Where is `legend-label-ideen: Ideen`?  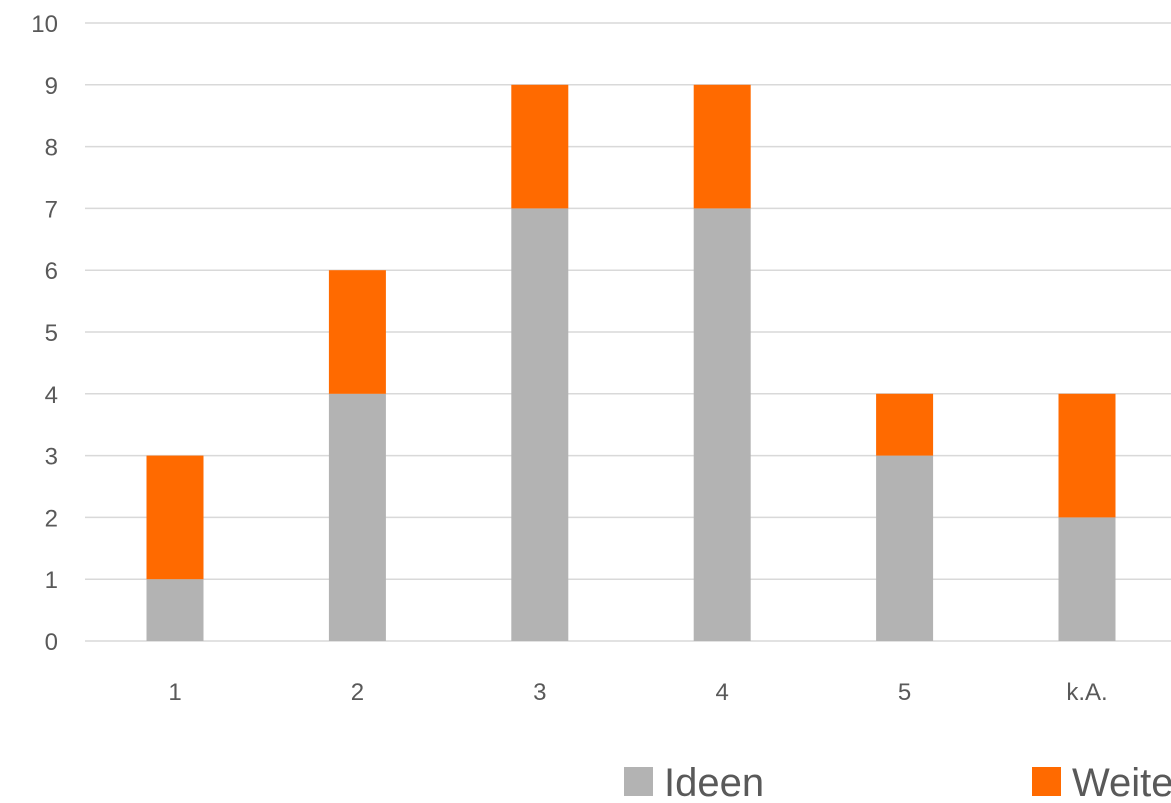
legend-label-ideen: Ideen is located at coordinates (714, 782).